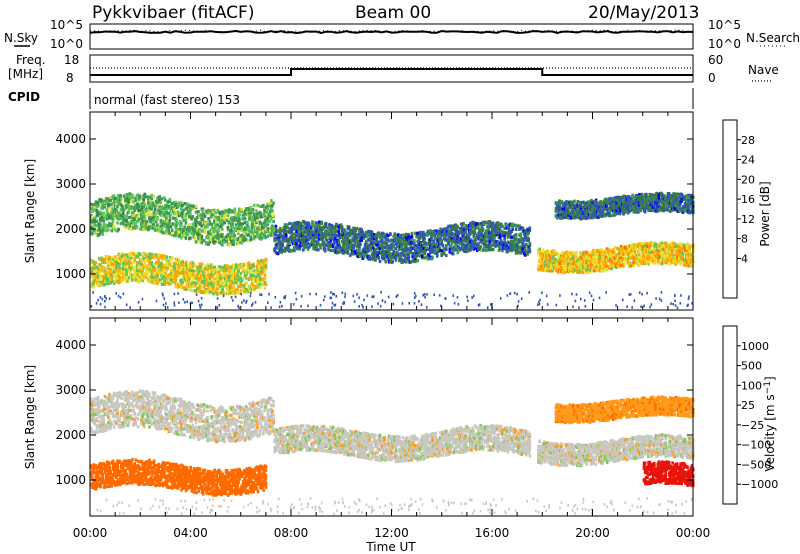  Describe the element at coordinates (393, 13) in the screenshot. I see `beam-label: Beam 00` at that location.